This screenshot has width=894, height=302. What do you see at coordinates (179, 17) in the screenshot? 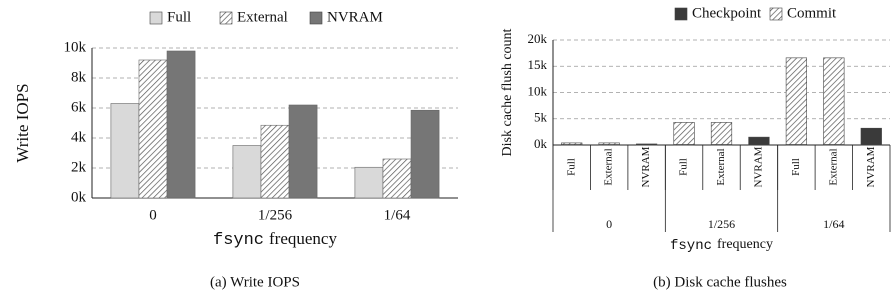
I see `legend-label: Full` at bounding box center [179, 17].